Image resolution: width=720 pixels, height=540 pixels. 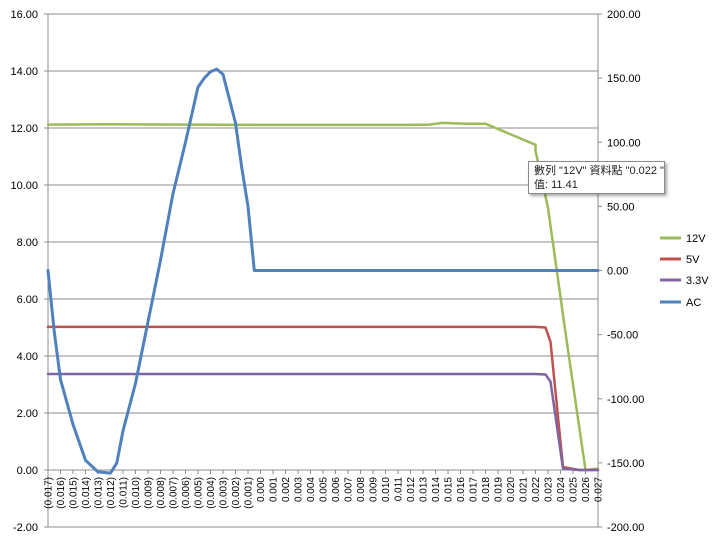 What do you see at coordinates (684, 271) in the screenshot?
I see `legend: 12V 5V 3.3V AC` at bounding box center [684, 271].